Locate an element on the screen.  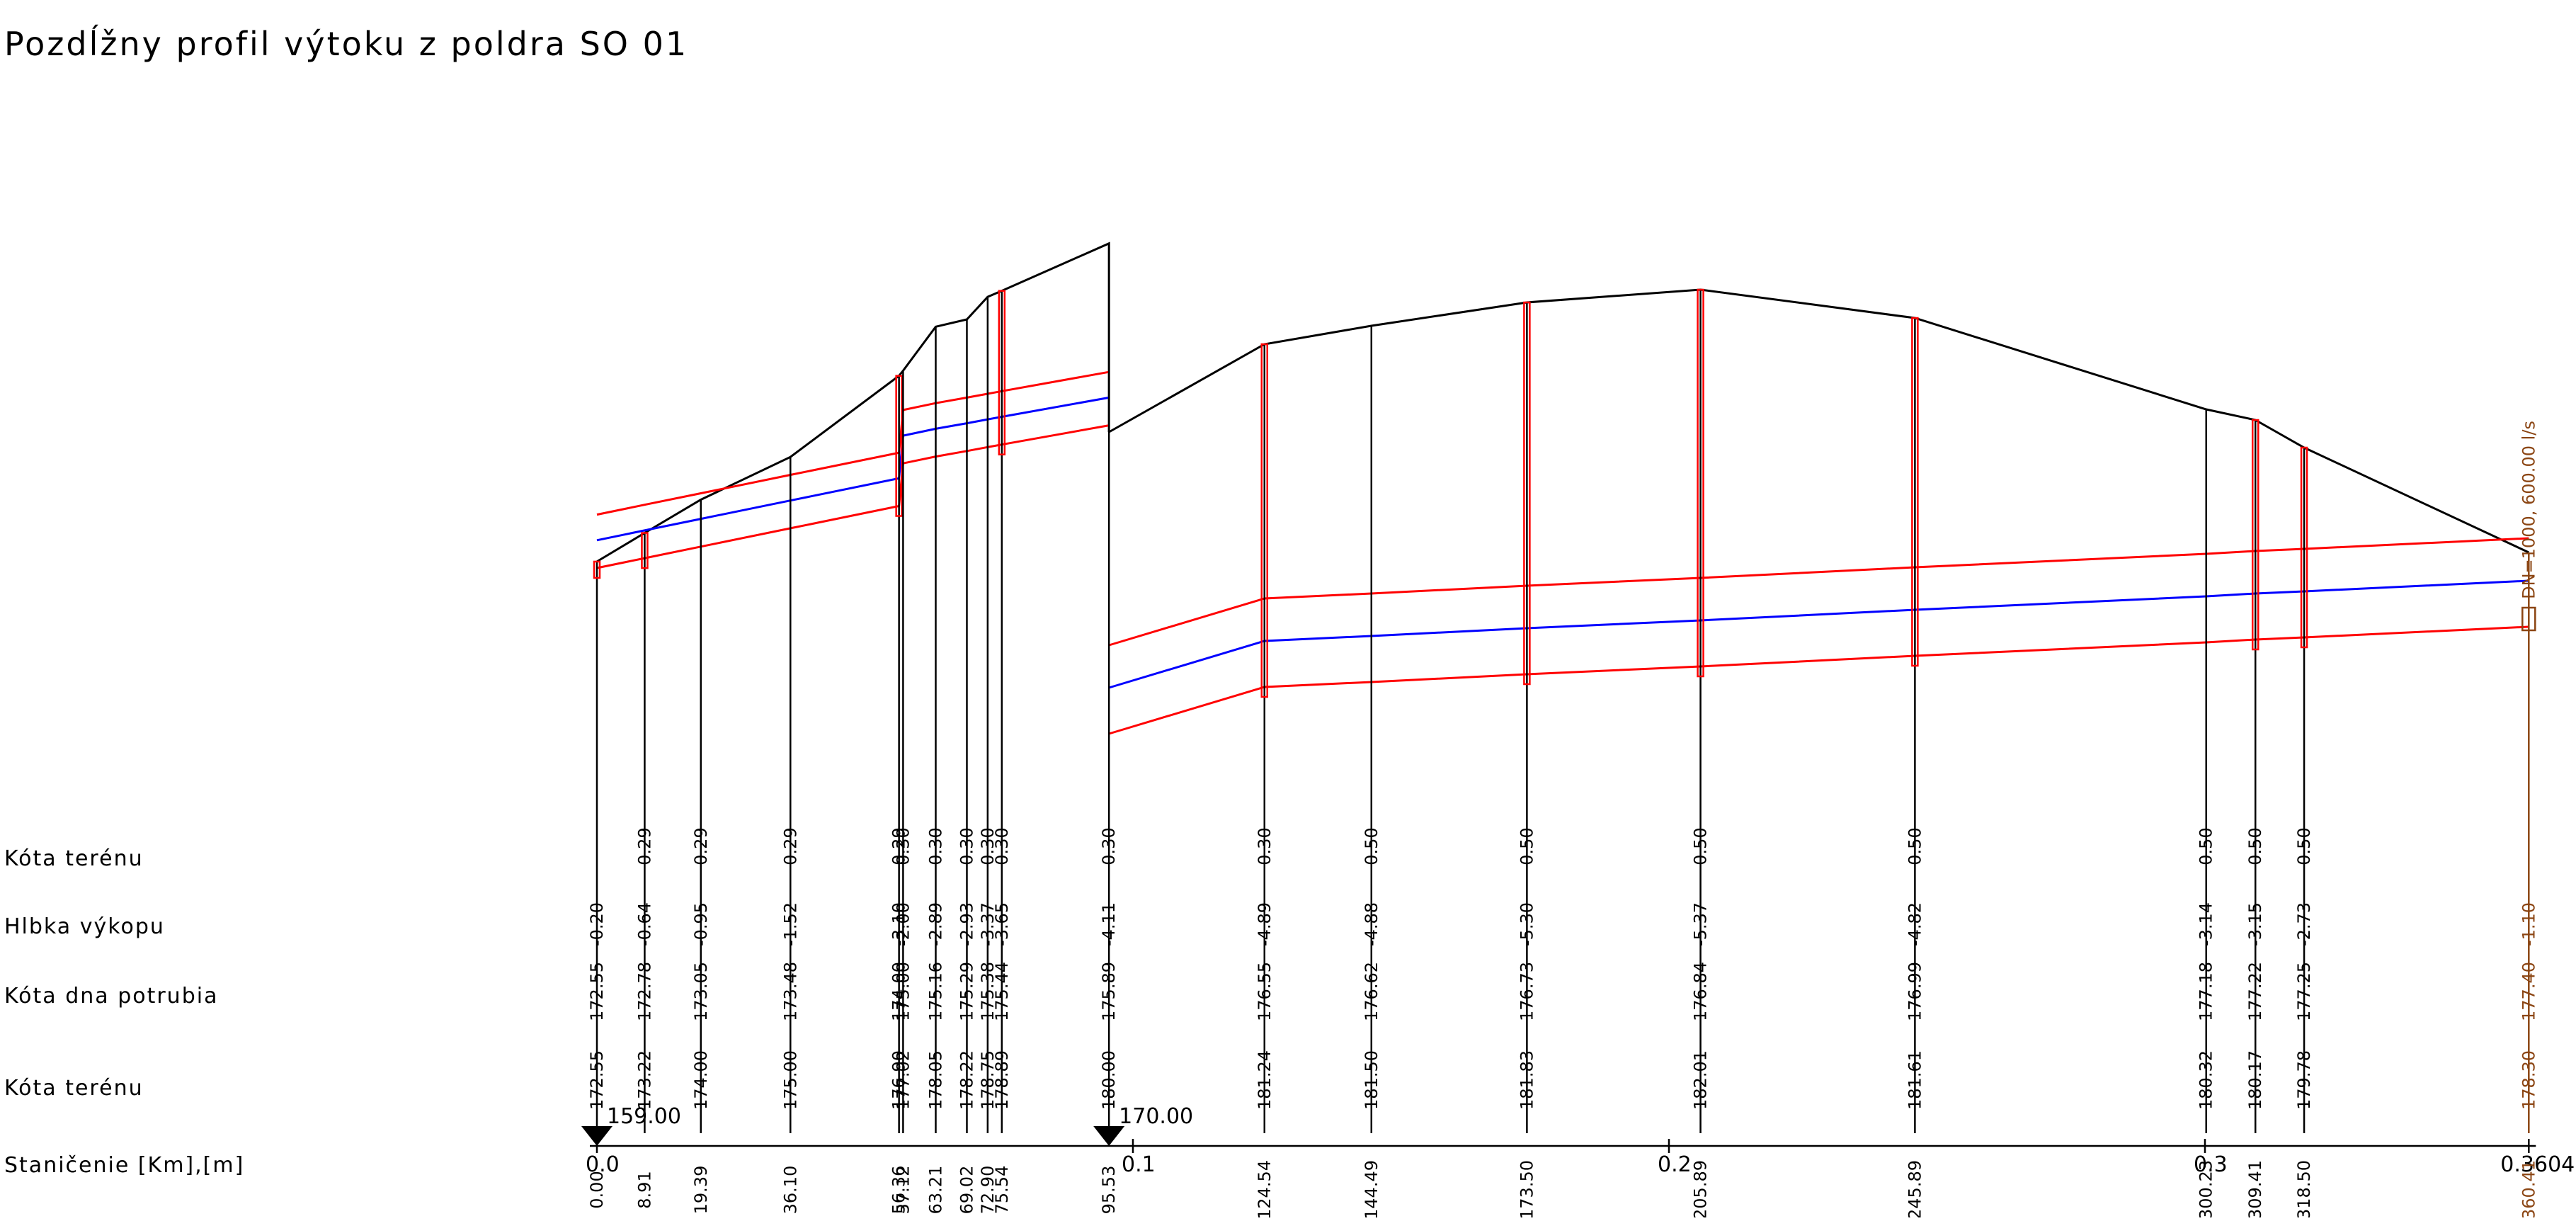
depth-value: -4.89 is located at coordinates (1265, 924).